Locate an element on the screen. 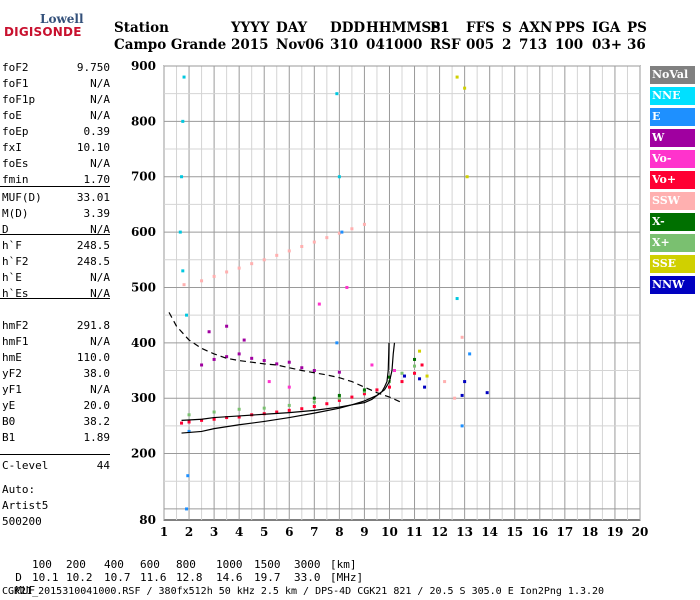 The height and width of the screenshot is (600, 700). x-tick-label: 2 is located at coordinates (189, 532).